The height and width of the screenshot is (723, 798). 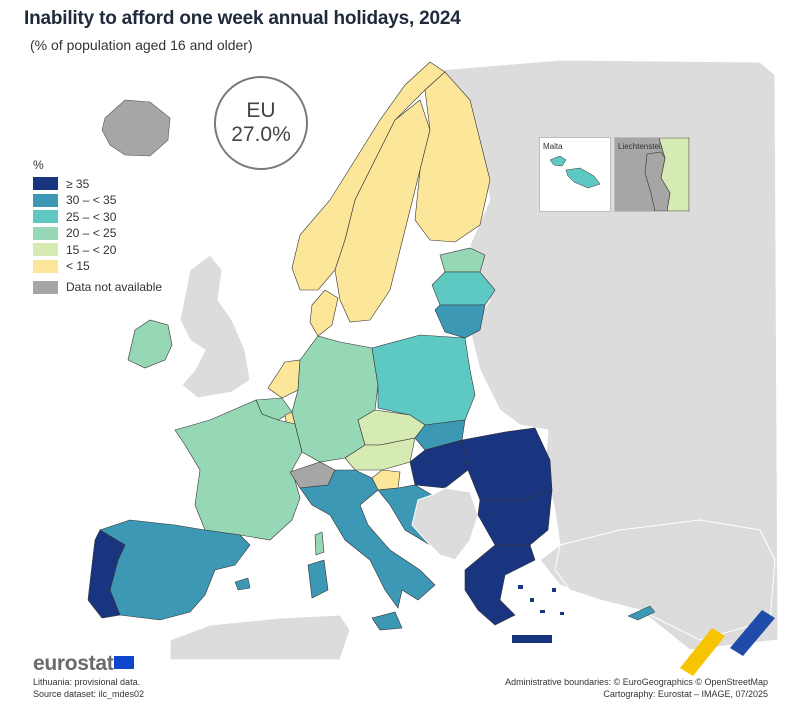 I want to click on eu-flag-icon, so click(x=124, y=662).